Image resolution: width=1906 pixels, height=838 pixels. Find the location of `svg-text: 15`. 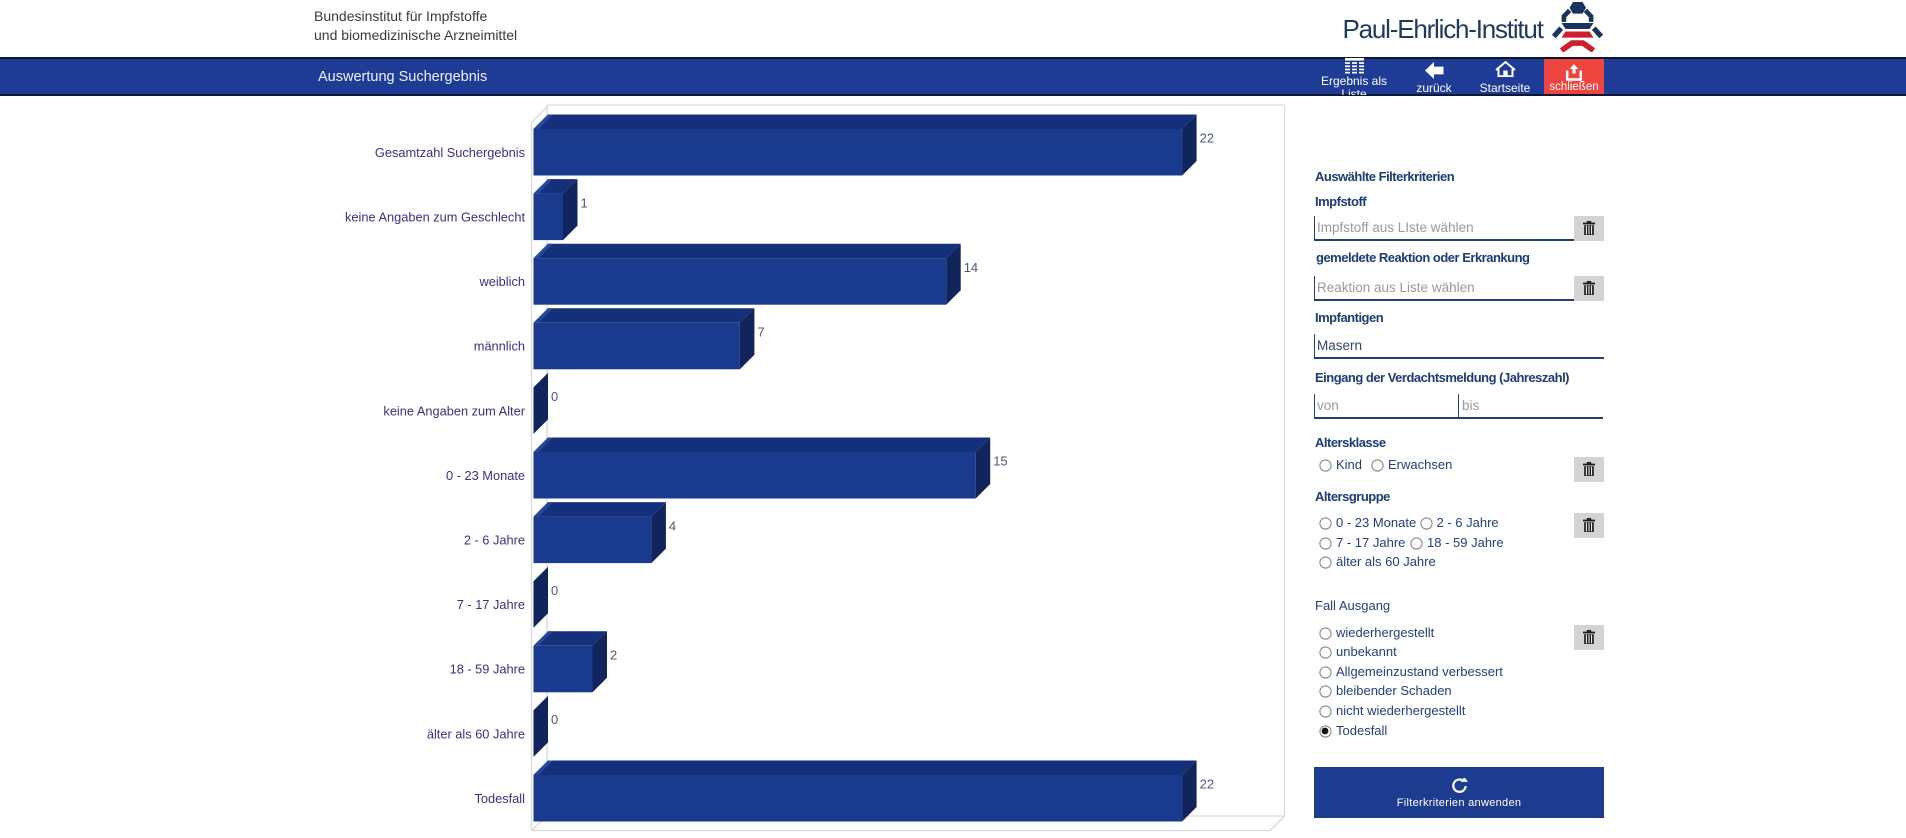

svg-text: 15 is located at coordinates (1000, 461).